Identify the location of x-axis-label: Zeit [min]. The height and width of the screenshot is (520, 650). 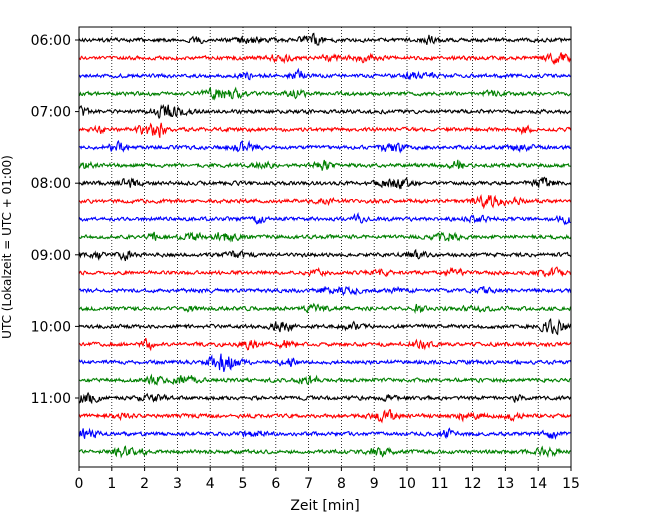
(324, 506).